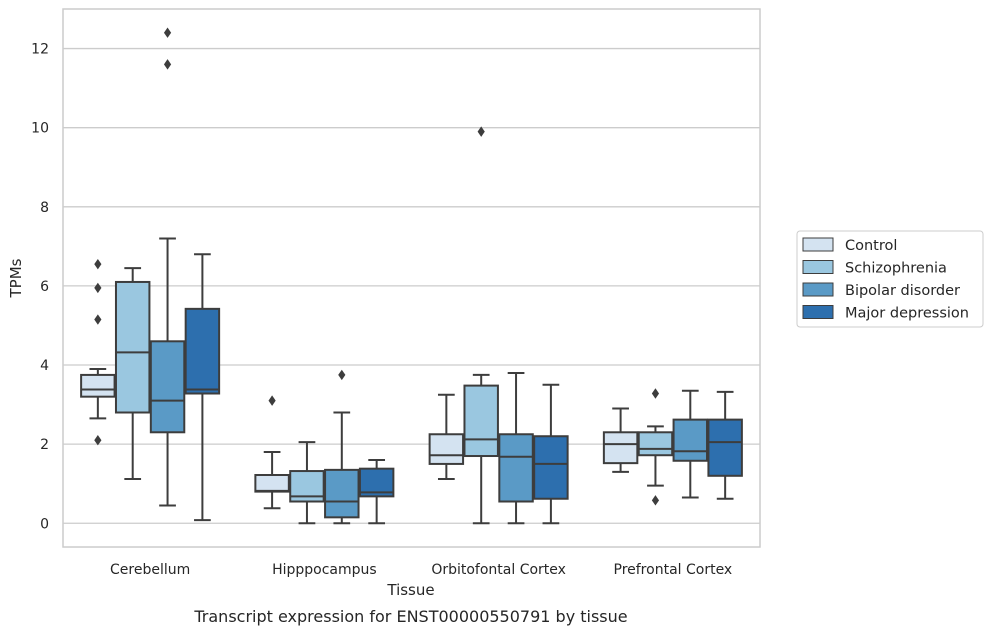 The image size is (992, 634). Describe the element at coordinates (16, 278) in the screenshot. I see `y-axis-title: TPMs` at that location.